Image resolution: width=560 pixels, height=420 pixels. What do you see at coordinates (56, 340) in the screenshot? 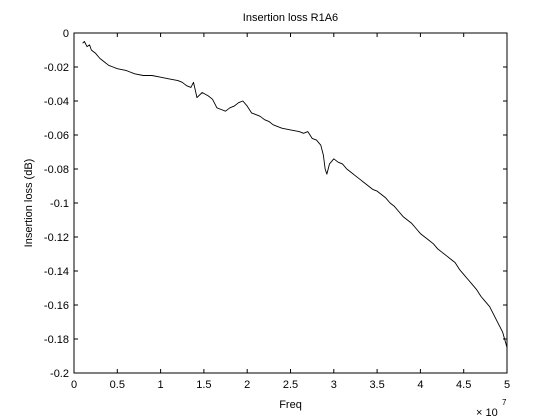
I see `y-tick-label: -0.18` at bounding box center [56, 340].